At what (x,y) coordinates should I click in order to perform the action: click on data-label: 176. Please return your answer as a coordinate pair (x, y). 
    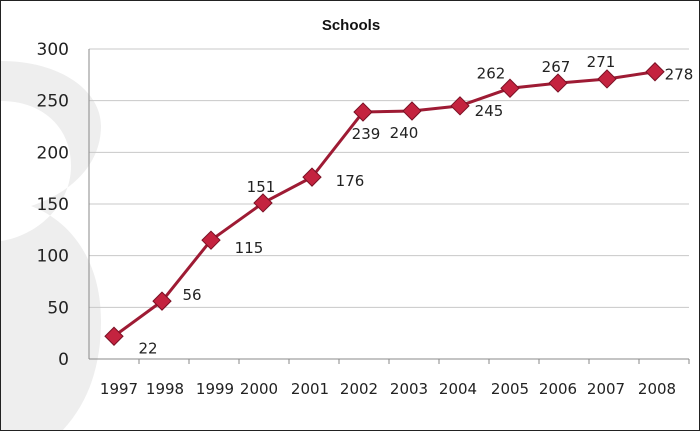
    Looking at the image, I should click on (350, 181).